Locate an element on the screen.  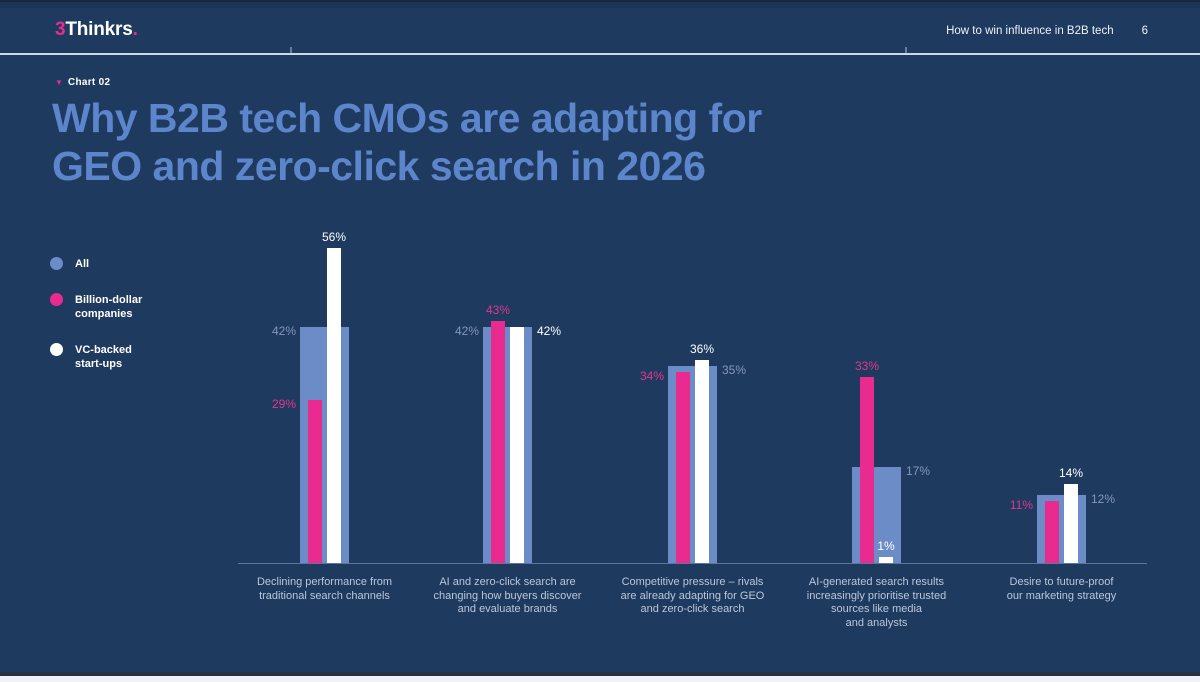
header-title: How to win influence in B2B tech is located at coordinates (1030, 31).